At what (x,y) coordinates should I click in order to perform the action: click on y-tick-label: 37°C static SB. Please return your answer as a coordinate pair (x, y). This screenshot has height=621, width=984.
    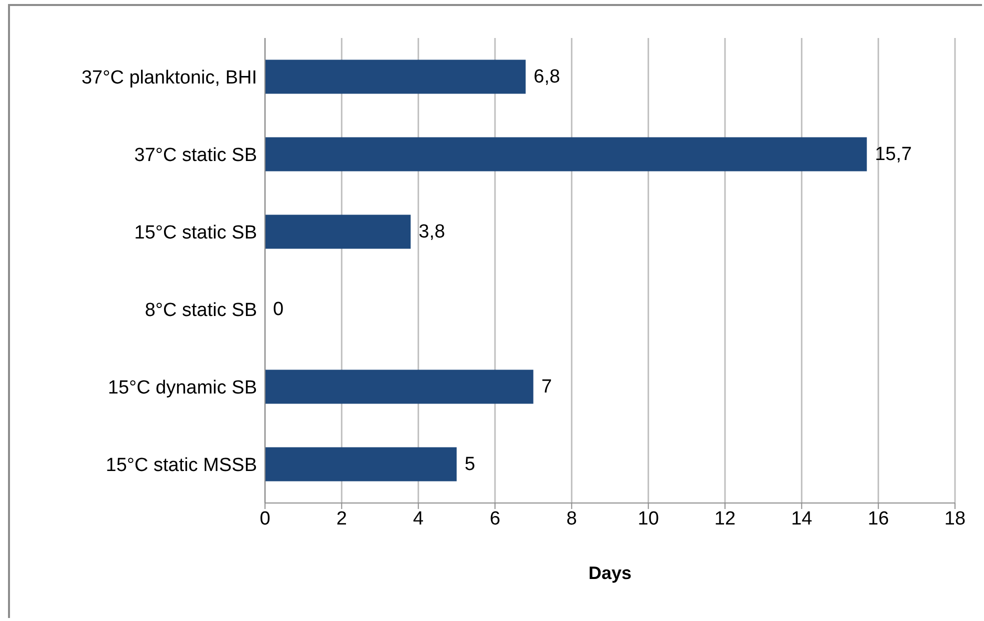
    Looking at the image, I should click on (195, 155).